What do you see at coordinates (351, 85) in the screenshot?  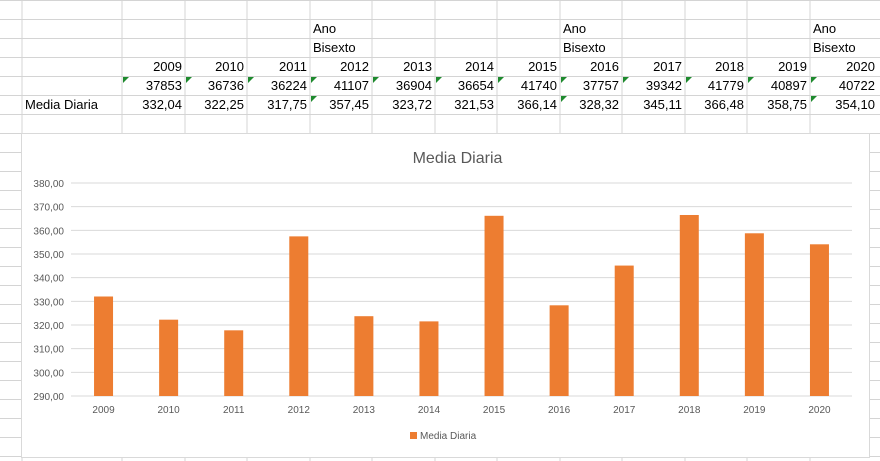 I see `total-value-cell: 41107` at bounding box center [351, 85].